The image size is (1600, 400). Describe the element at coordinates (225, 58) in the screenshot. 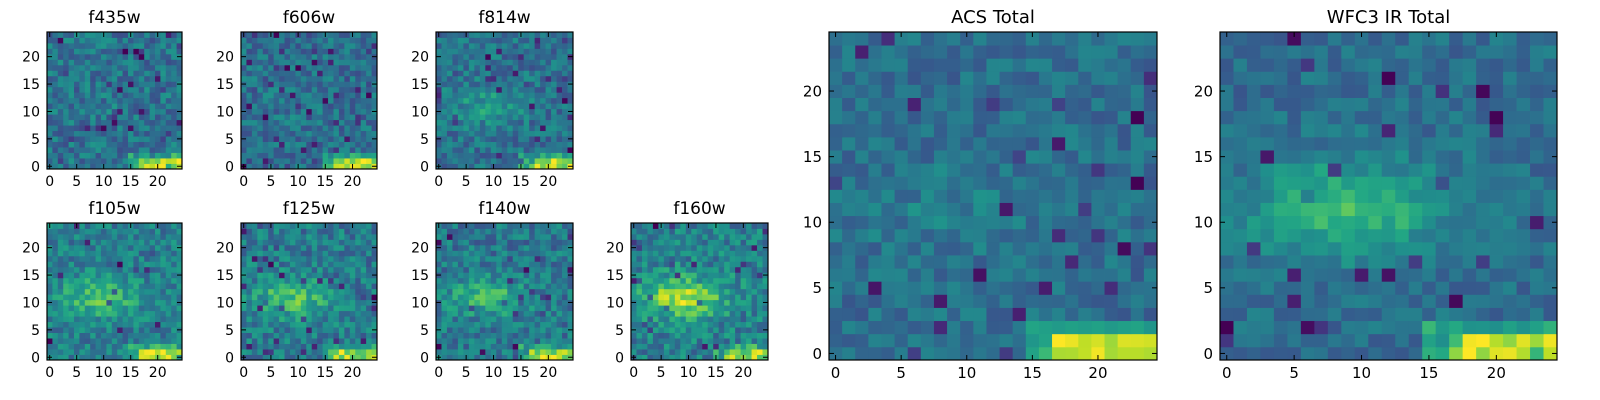

I see `y-tick-label: 20` at that location.